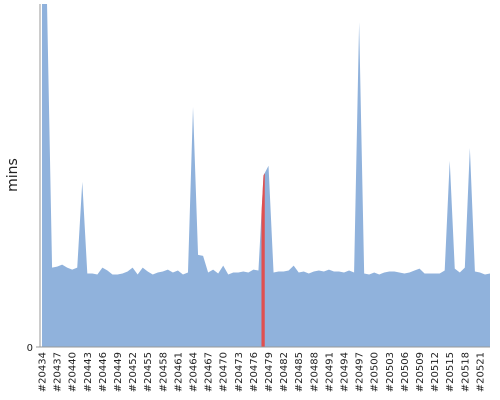 The height and width of the screenshot is (400, 500). What do you see at coordinates (284, 372) in the screenshot?
I see `x-tick-label: #20482` at bounding box center [284, 372].